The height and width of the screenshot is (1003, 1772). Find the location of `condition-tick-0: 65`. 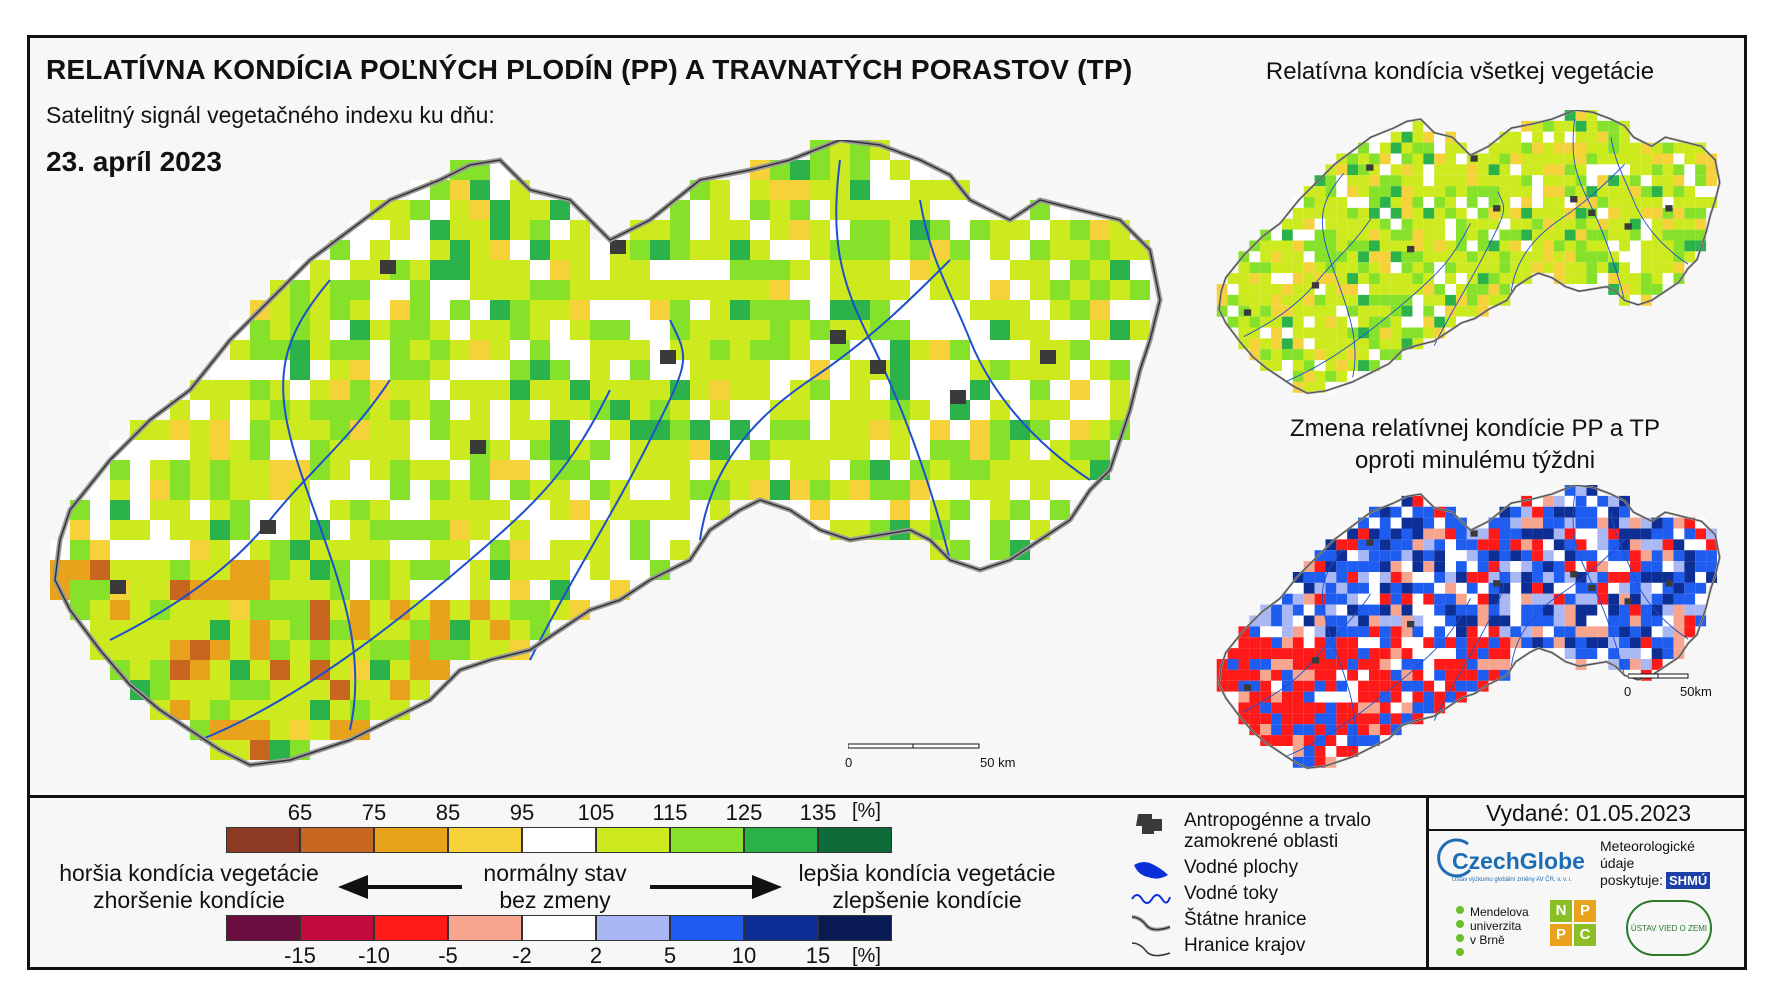

condition-tick-0: 65 is located at coordinates (300, 812).